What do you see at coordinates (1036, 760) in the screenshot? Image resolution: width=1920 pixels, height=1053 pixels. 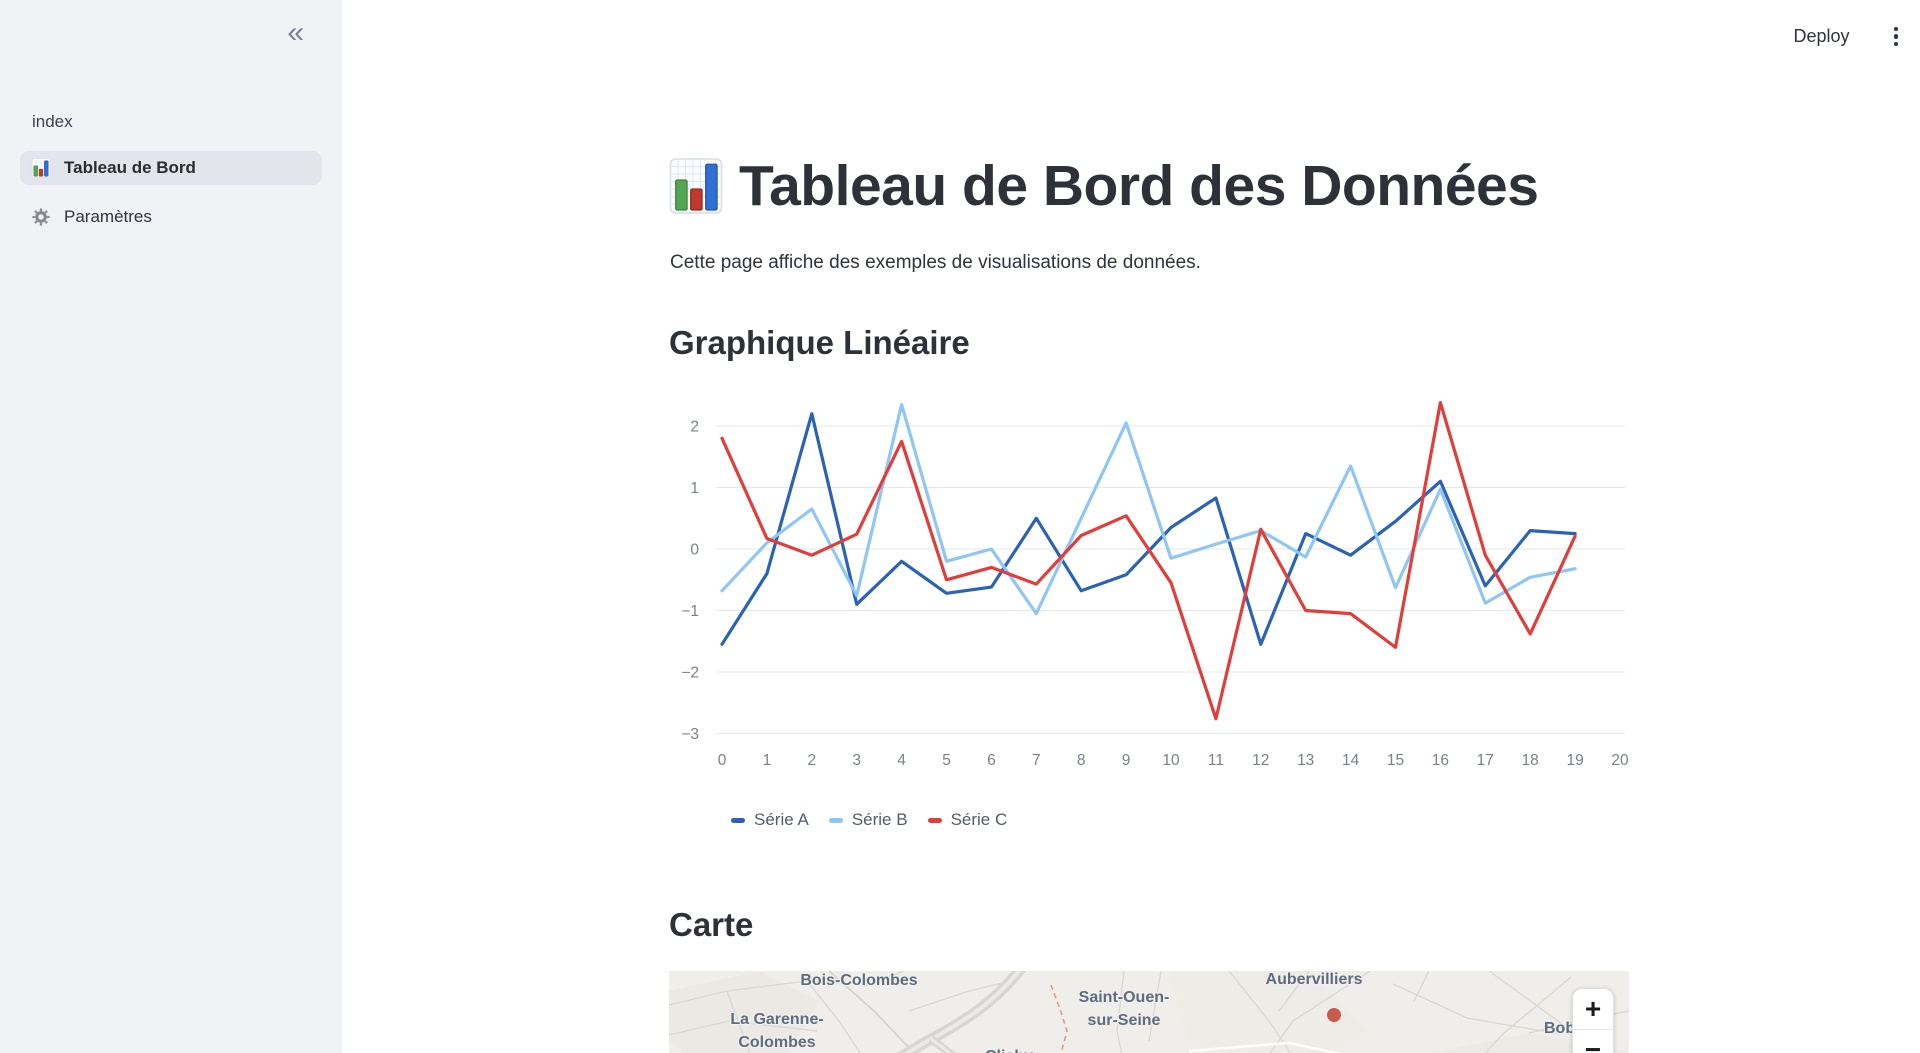 I see `svg-text: 7` at bounding box center [1036, 760].